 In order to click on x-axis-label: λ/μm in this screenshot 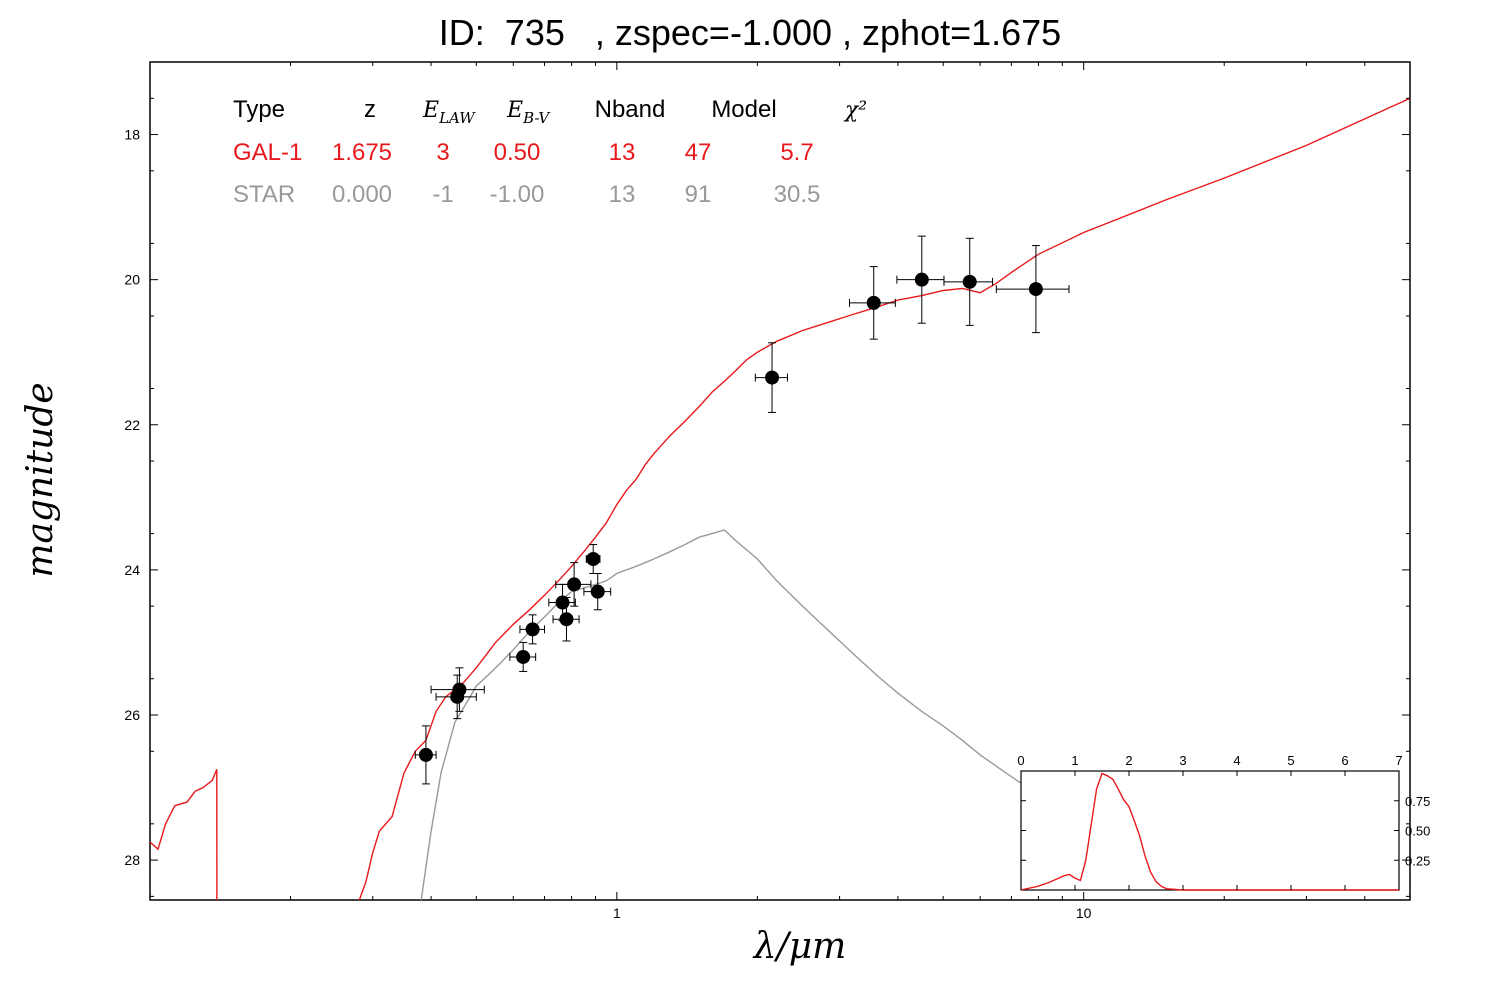, I will do `click(799, 946)`.